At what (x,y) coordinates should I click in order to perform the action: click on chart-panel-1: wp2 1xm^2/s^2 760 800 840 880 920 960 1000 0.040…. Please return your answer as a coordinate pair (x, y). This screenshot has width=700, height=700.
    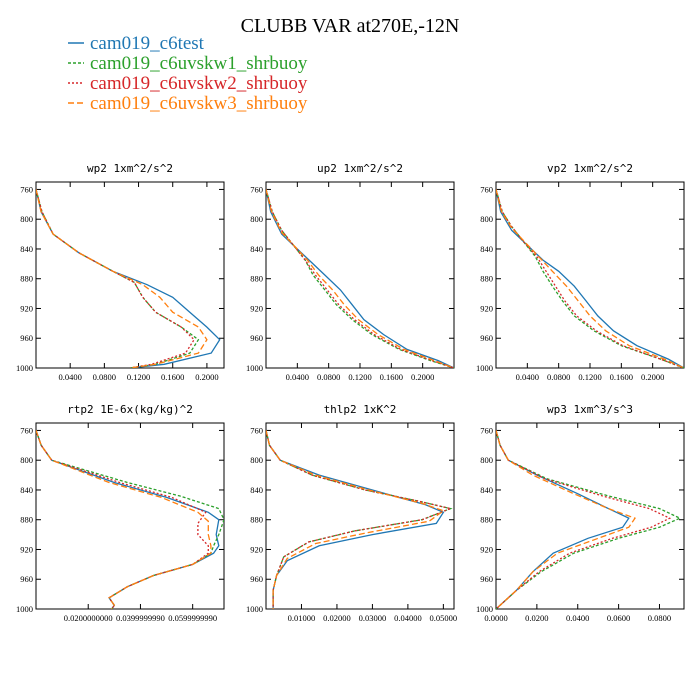
    Looking at the image, I should click on (120, 272).